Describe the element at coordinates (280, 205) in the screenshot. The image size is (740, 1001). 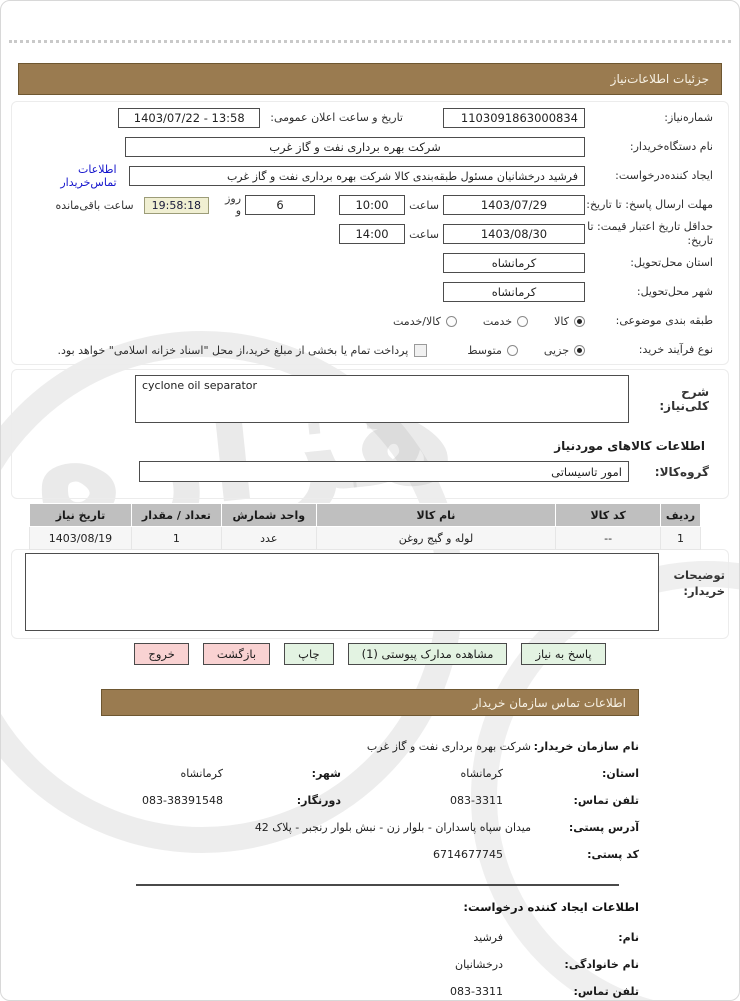
I see `days-remaining-field: 6` at that location.